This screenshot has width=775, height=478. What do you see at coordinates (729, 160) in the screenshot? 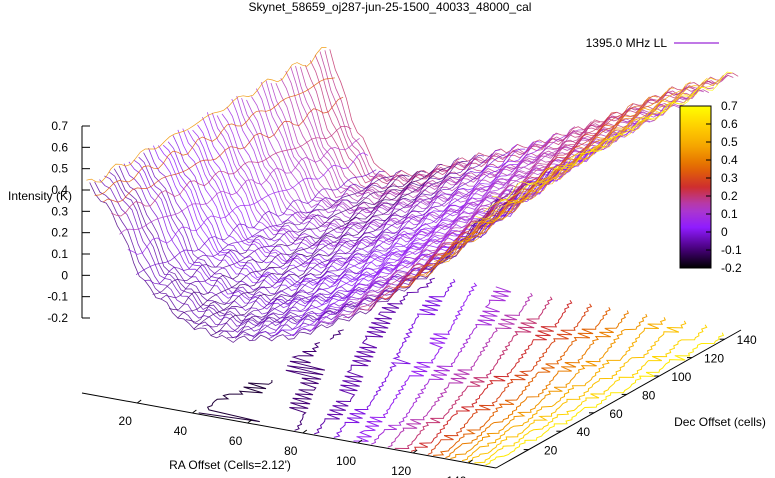
I see `colorbar-tick-label: 0.4` at bounding box center [729, 160].